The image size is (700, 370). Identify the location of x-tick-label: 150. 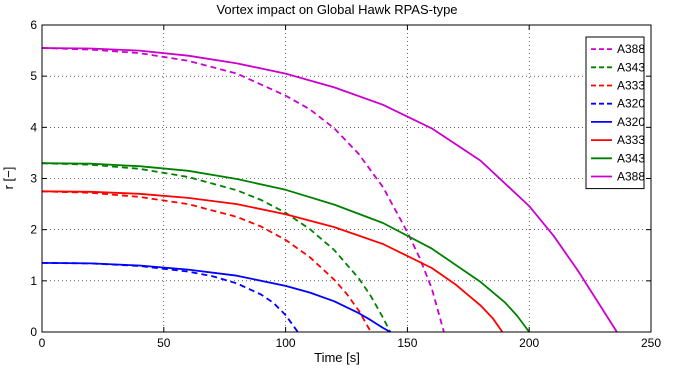
(407, 343).